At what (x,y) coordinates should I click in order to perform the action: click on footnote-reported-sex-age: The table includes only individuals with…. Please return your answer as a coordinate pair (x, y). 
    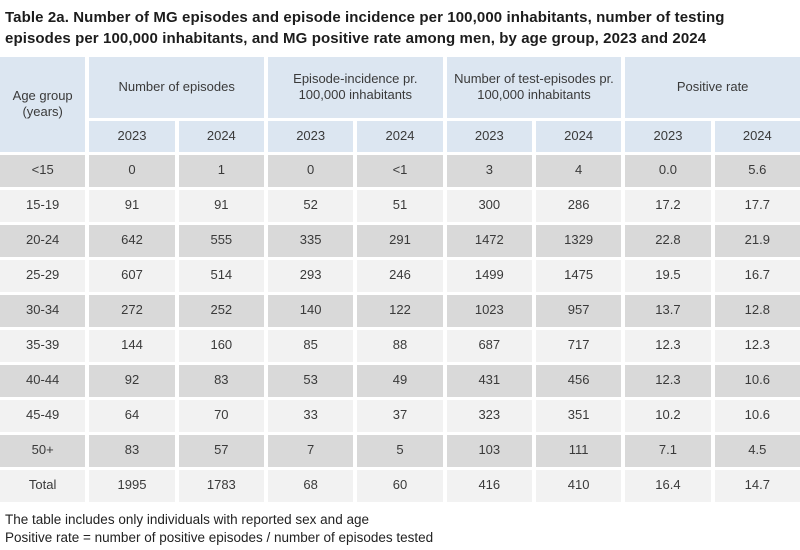
    Looking at the image, I should click on (187, 519).